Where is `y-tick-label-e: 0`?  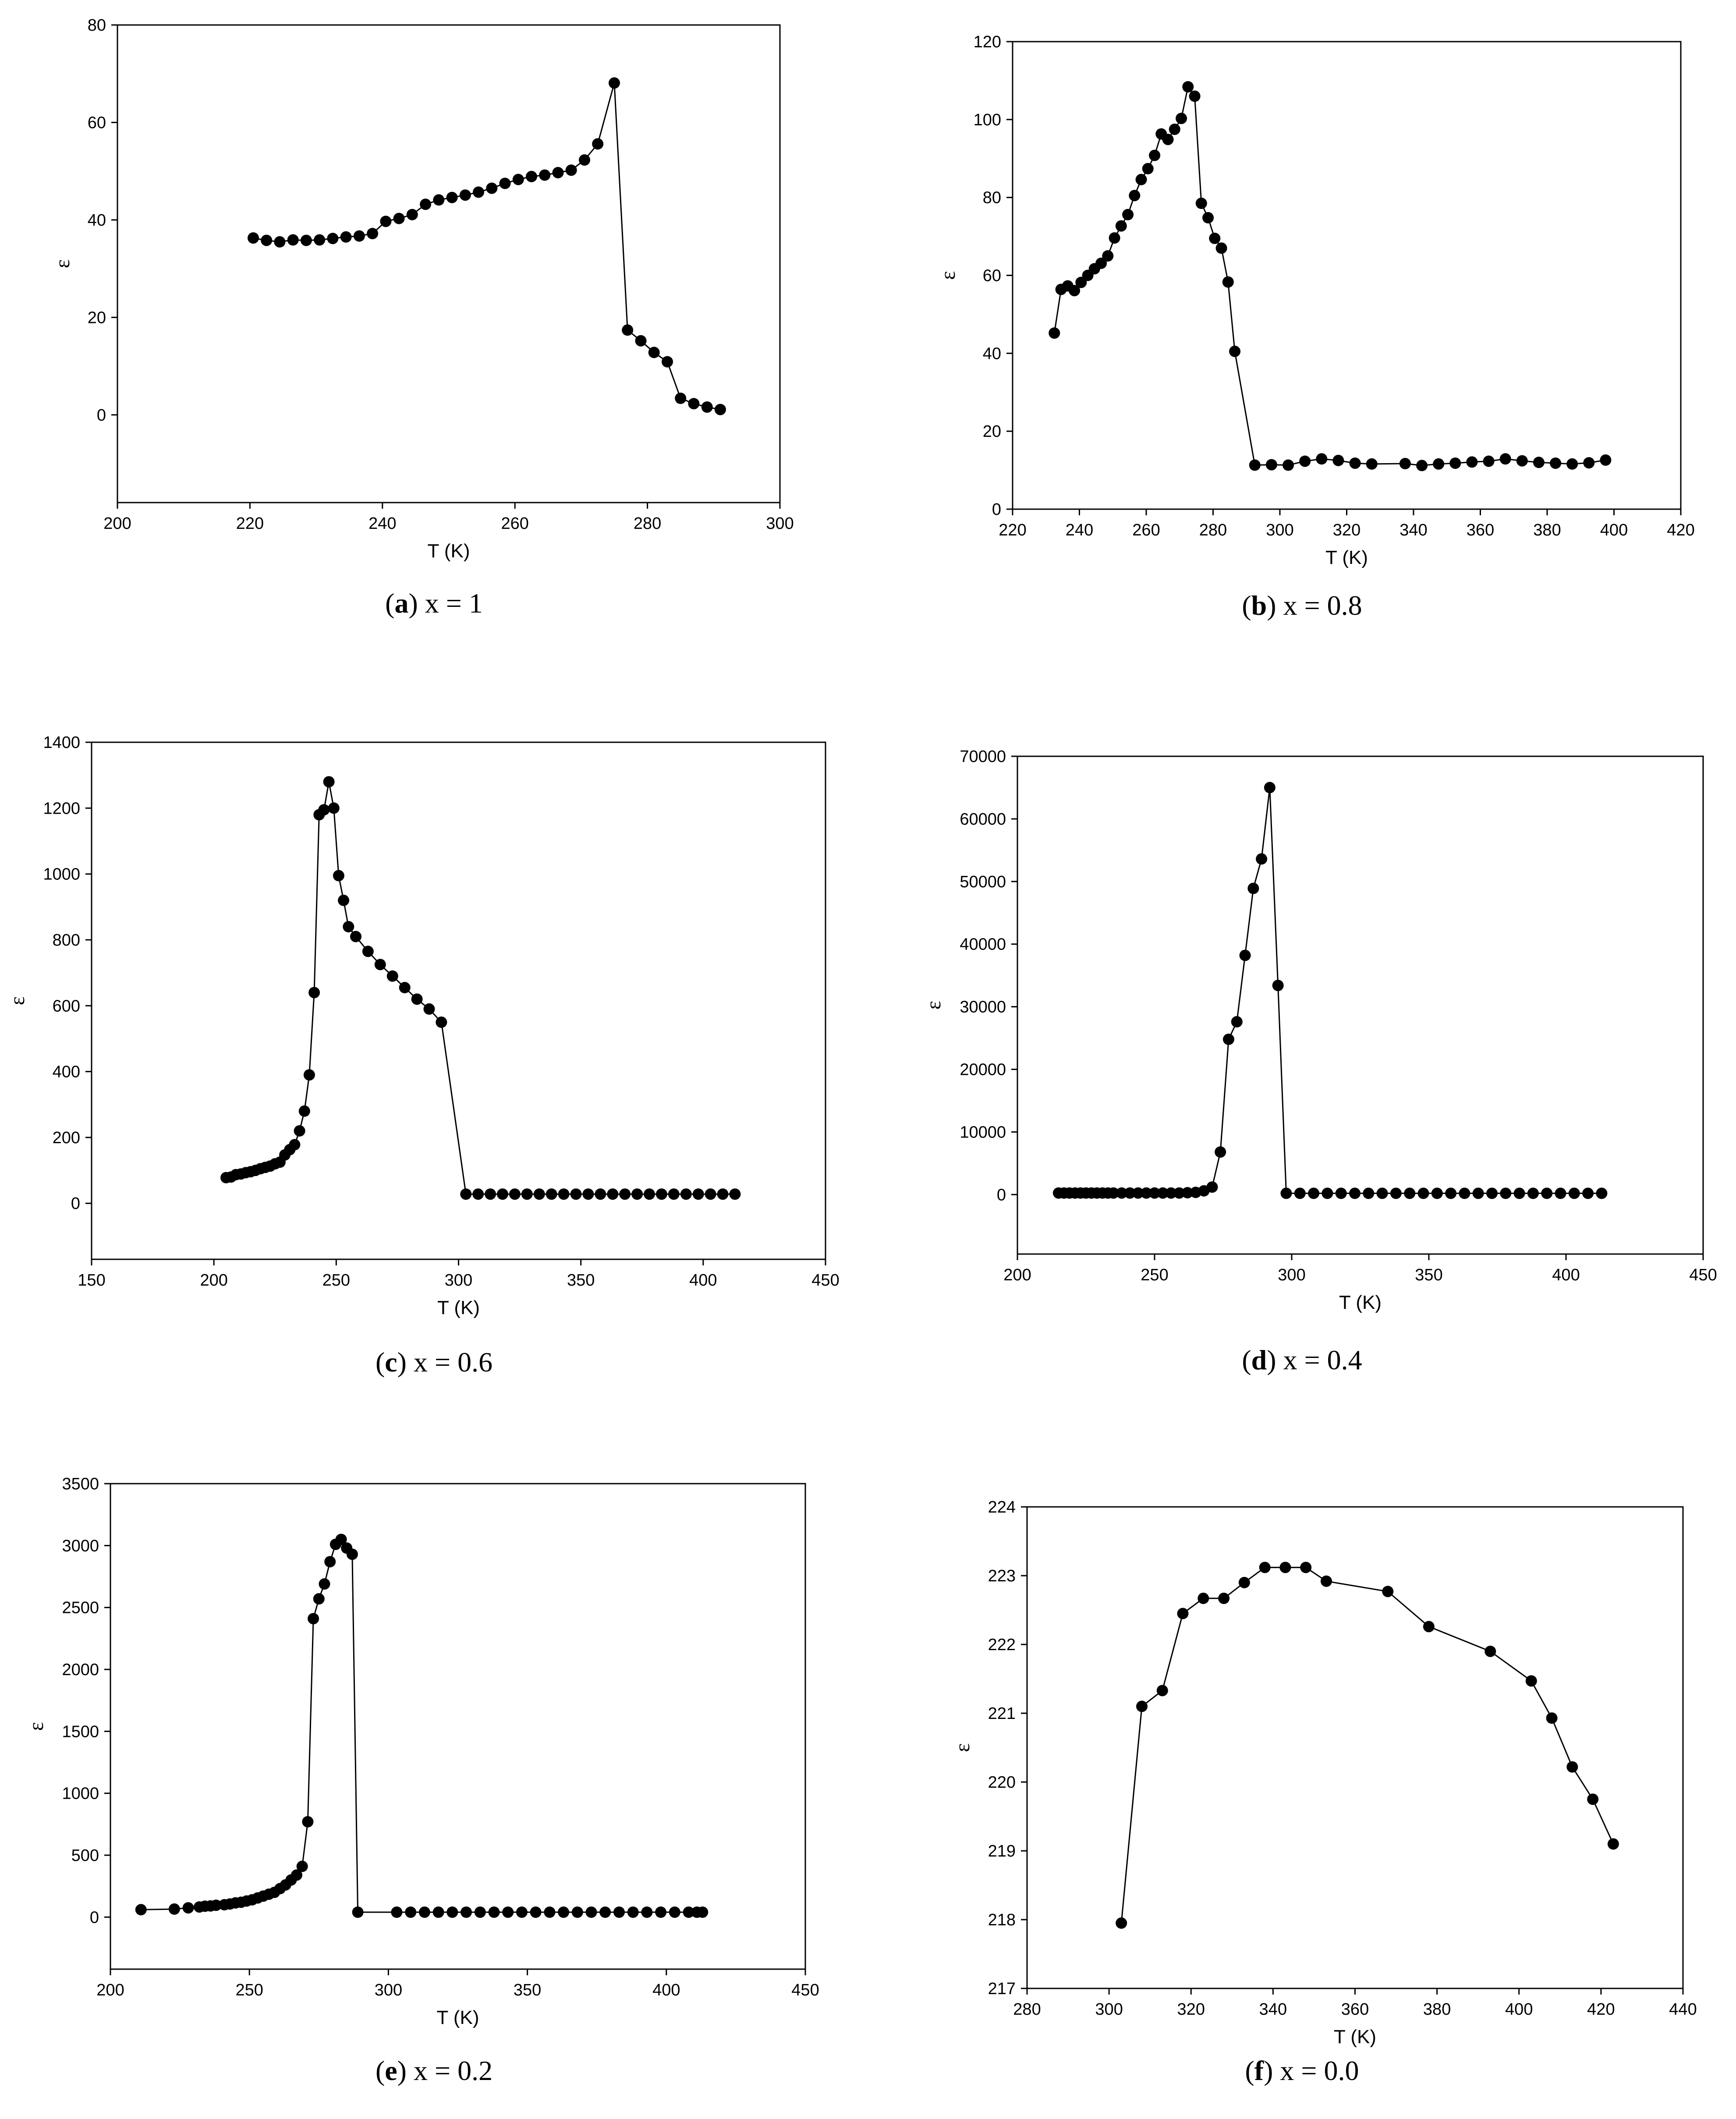 y-tick-label-e: 0 is located at coordinates (94, 1918).